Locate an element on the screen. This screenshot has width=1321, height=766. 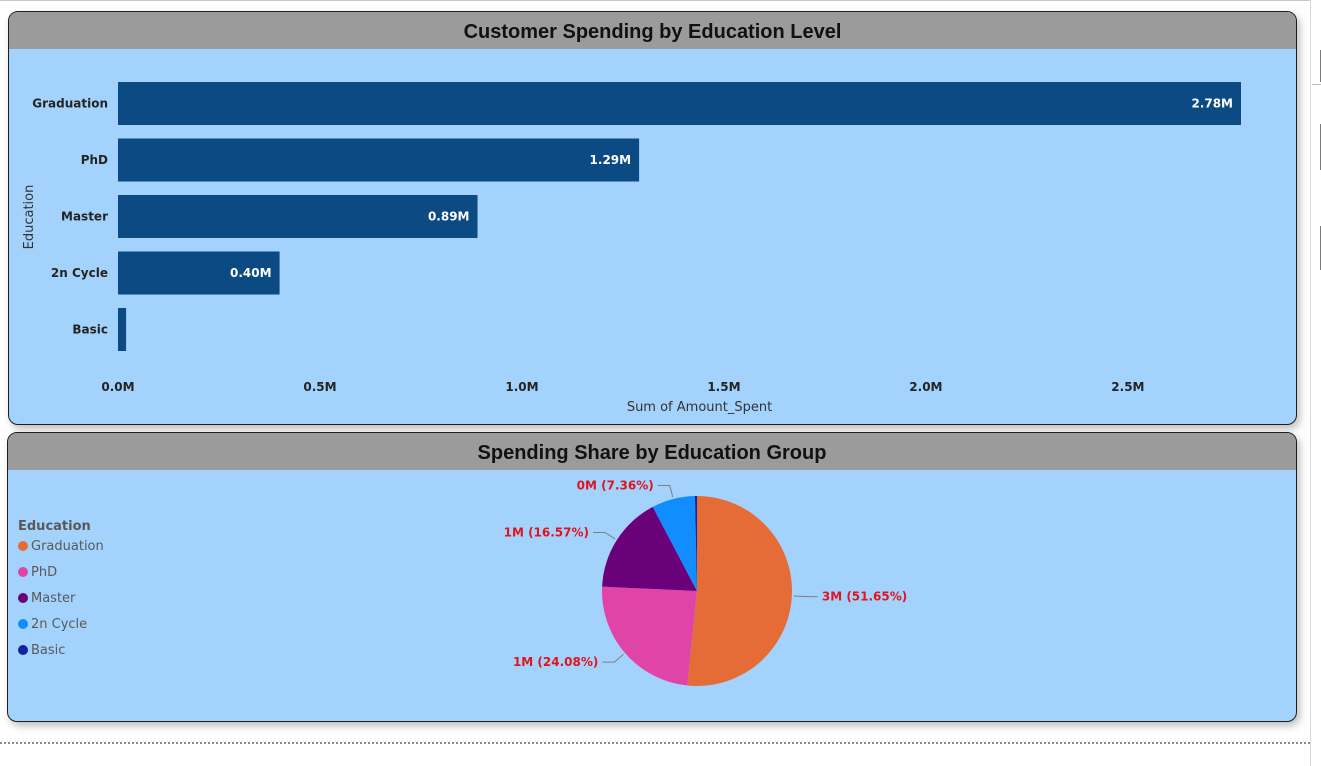
pie-chart-title: Spending Share by Education Group is located at coordinates (652, 451).